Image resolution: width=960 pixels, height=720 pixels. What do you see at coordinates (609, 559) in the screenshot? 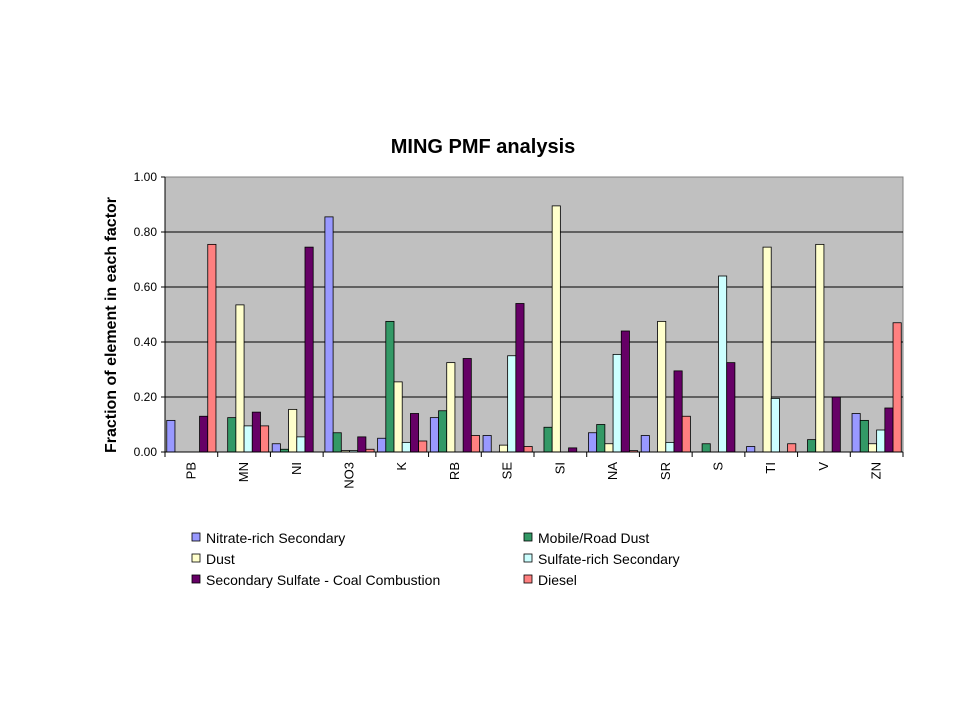
I see `legend-entry: Sulfate-rich Secondary` at bounding box center [609, 559].